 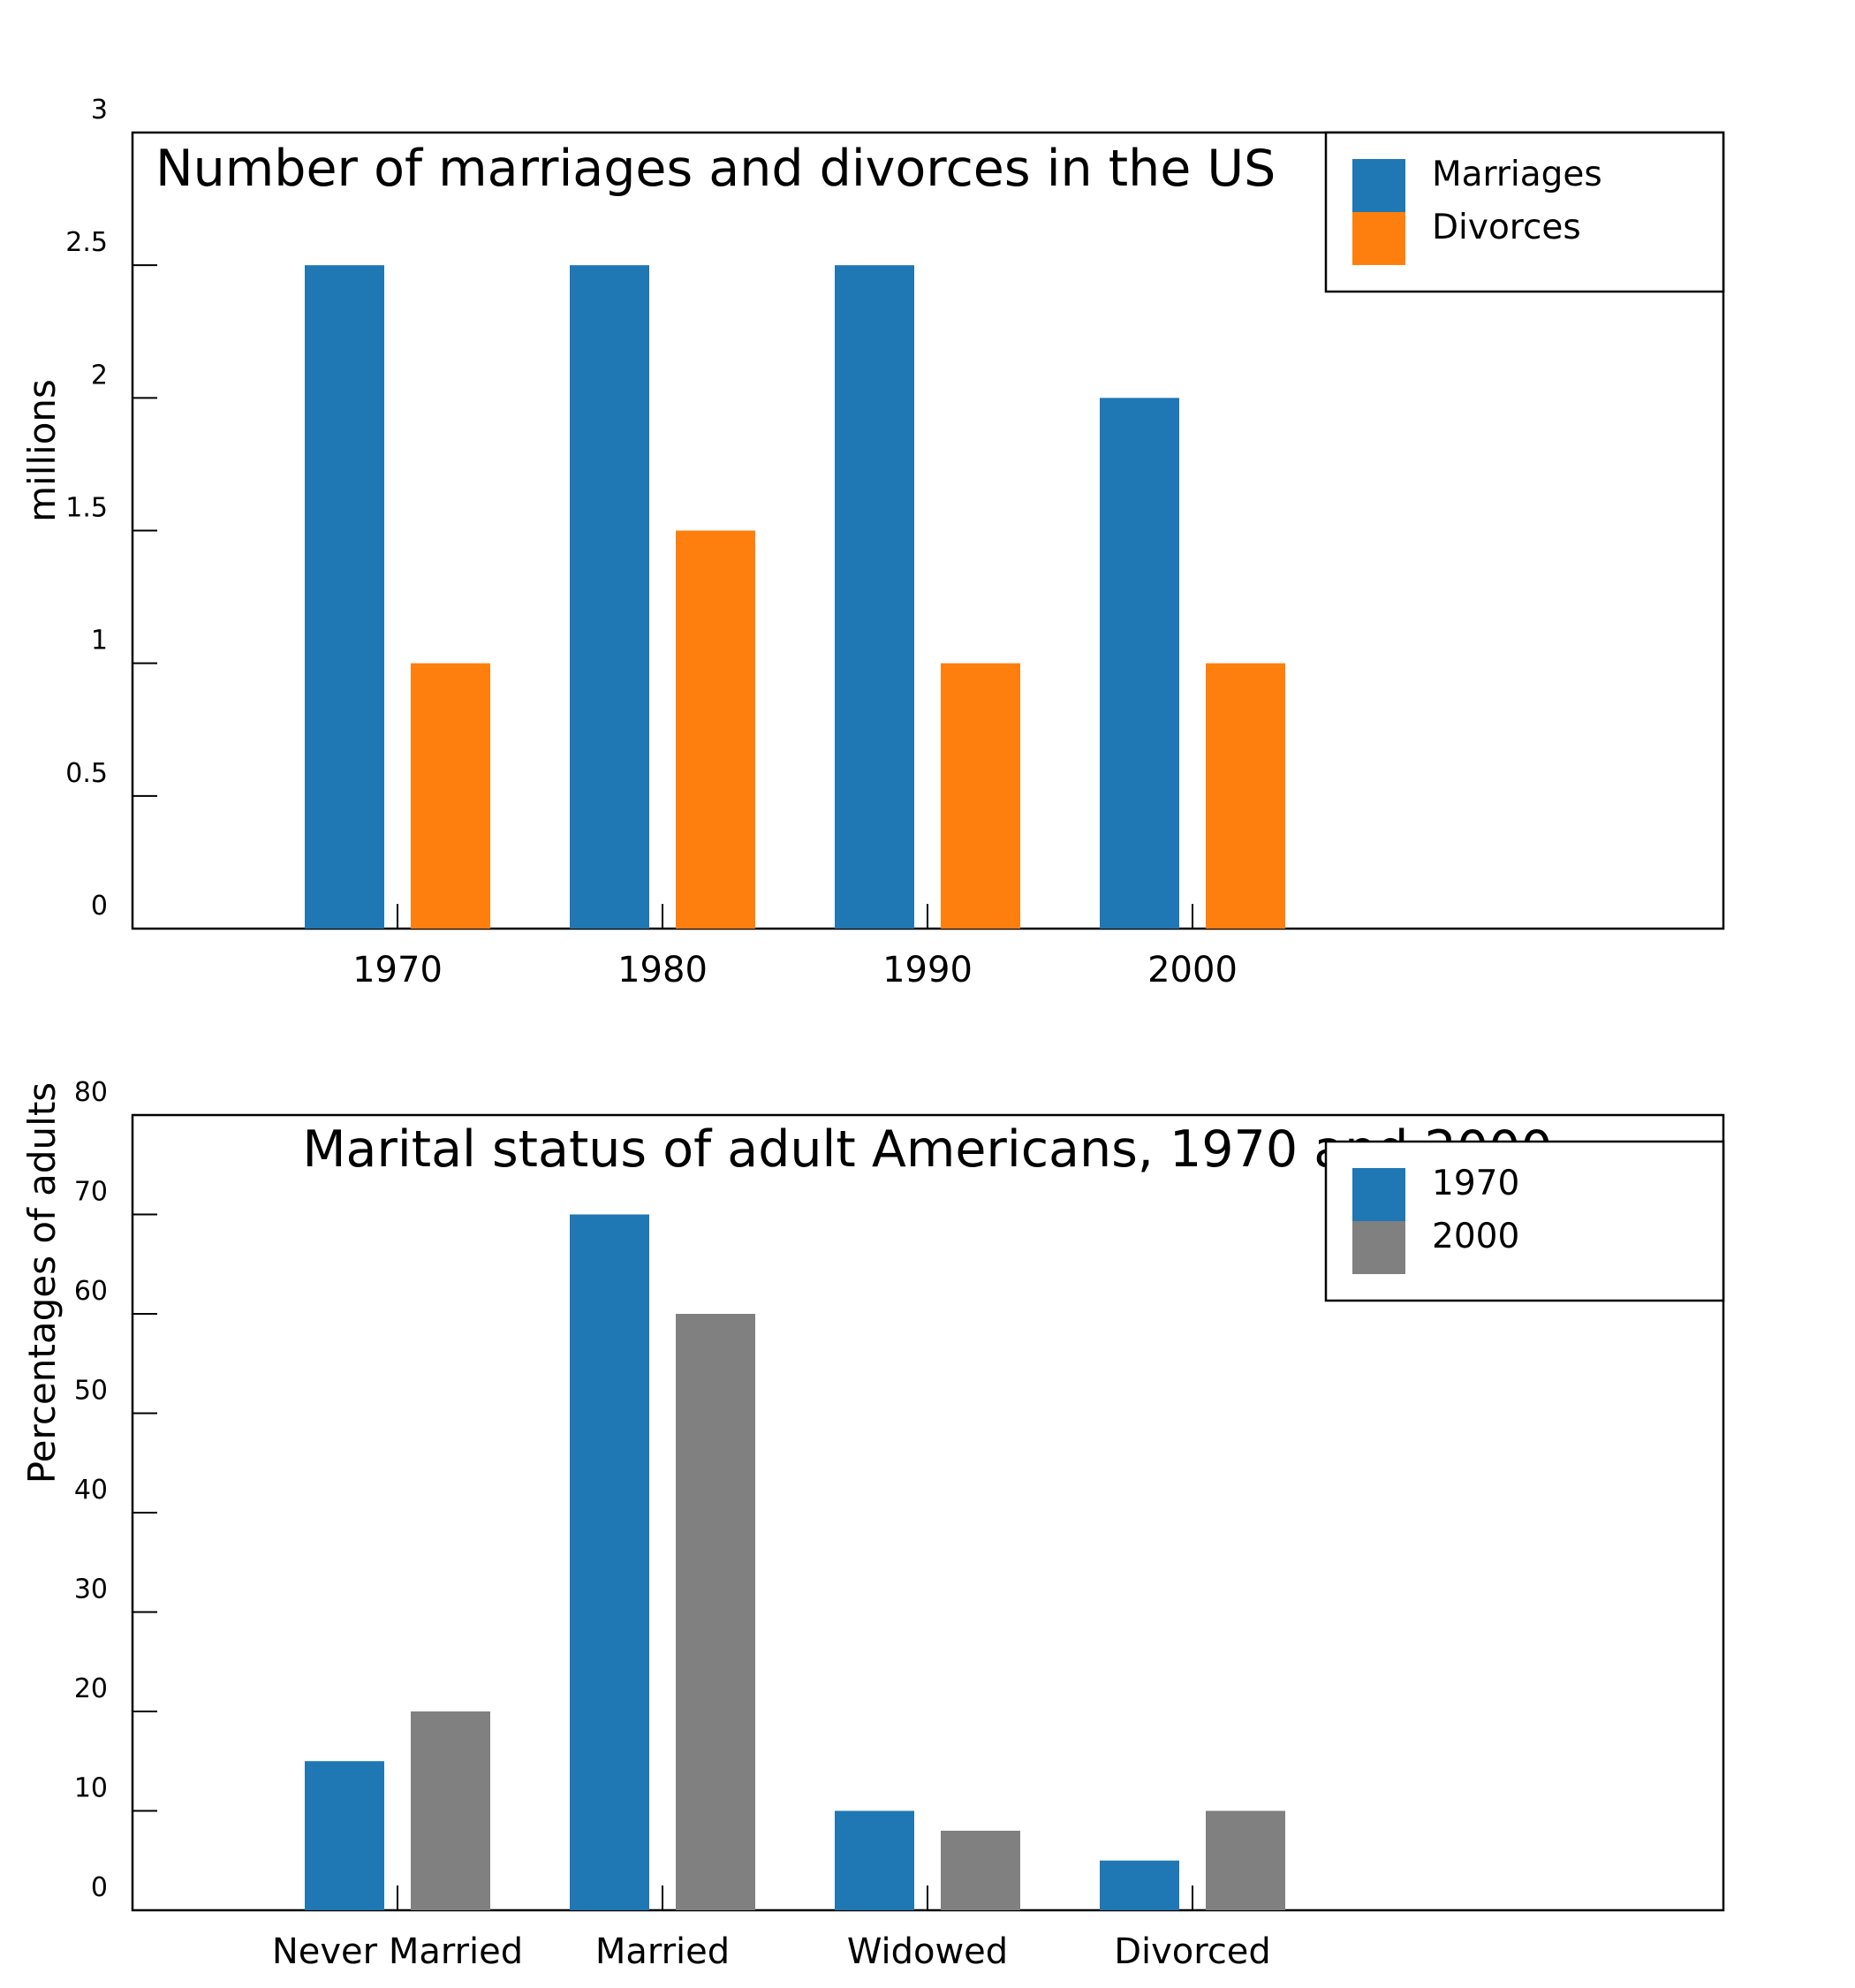 I want to click on x-tick-label: 1970, so click(x=397, y=970).